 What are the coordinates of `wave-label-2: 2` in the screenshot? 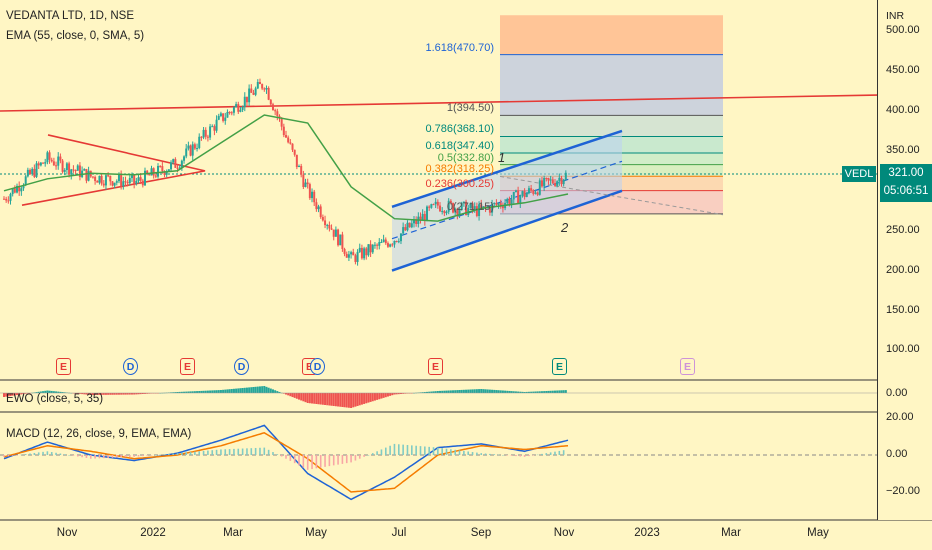 It's located at (565, 227).